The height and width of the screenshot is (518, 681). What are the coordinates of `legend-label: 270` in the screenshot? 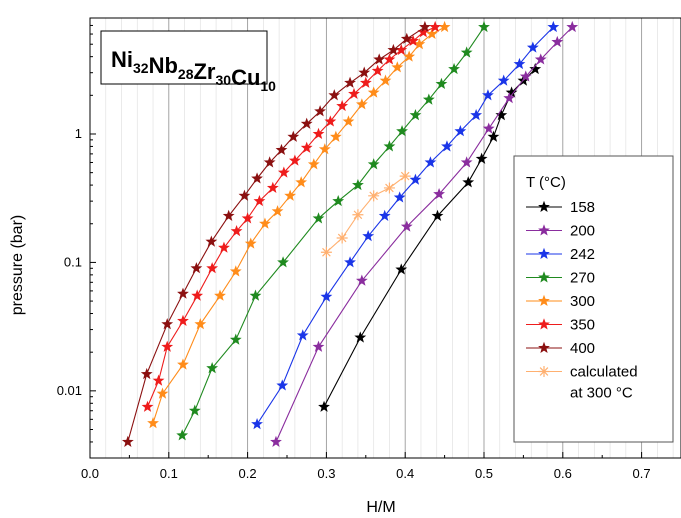 It's located at (582, 278).